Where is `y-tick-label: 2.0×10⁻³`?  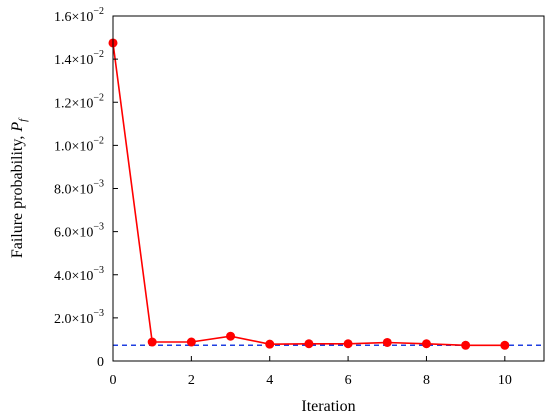 y-tick-label: 2.0×10⁻³ is located at coordinates (79, 317).